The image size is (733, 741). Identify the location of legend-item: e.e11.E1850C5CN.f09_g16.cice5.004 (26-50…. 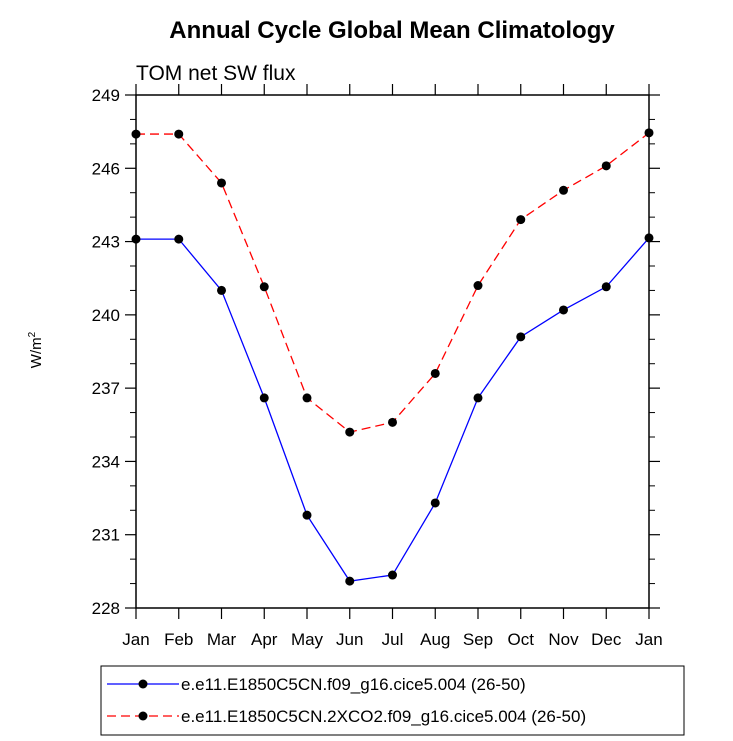
(316, 684).